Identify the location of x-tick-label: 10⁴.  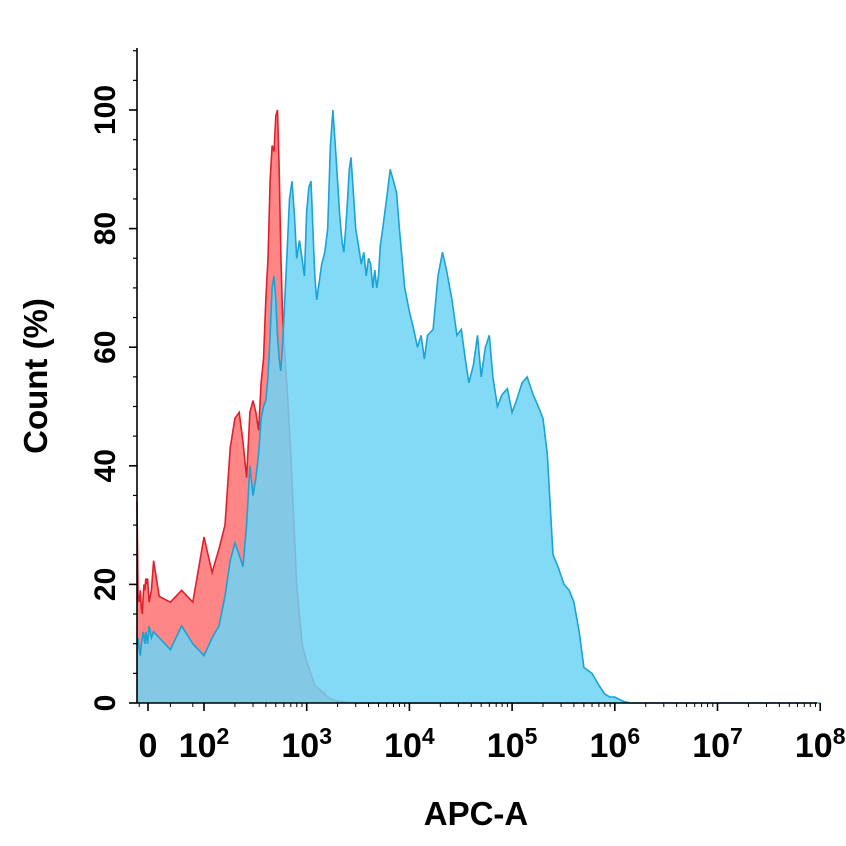
(409, 744).